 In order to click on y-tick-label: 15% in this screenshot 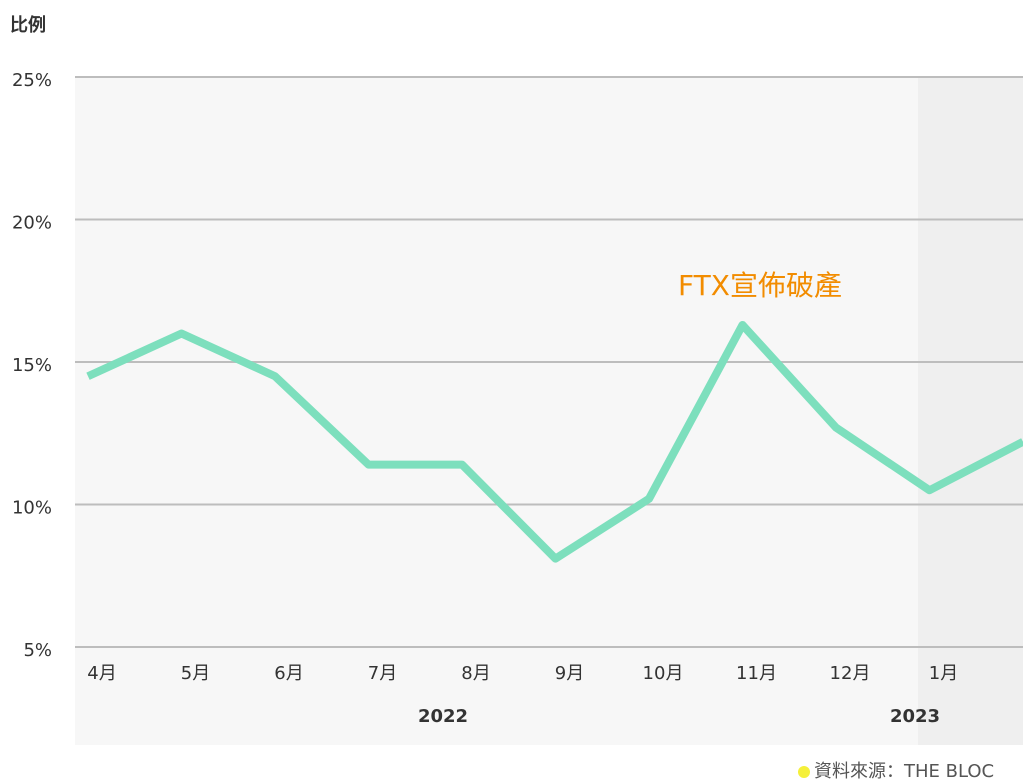, I will do `click(32, 365)`.